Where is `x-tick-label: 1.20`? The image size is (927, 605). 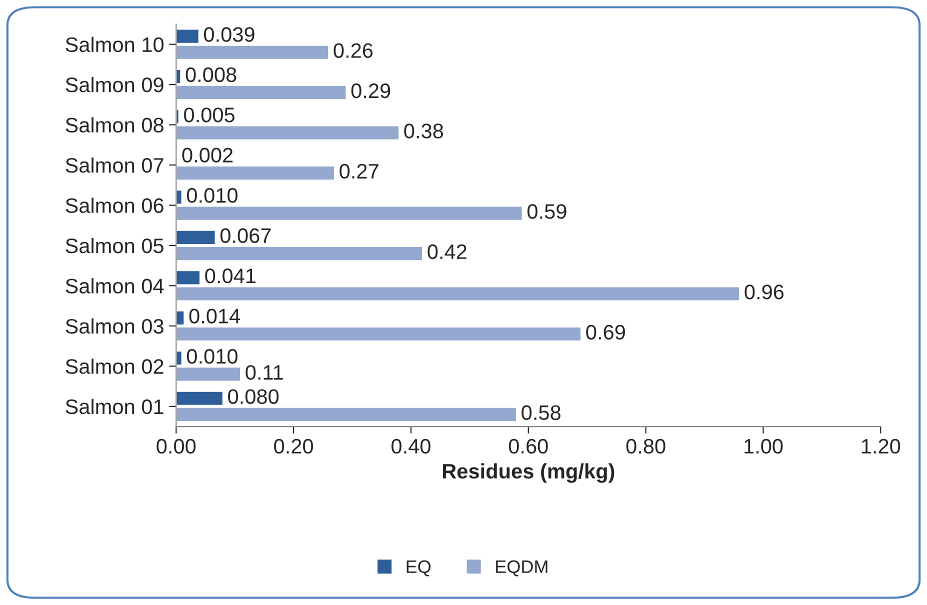
x-tick-label: 1.20 is located at coordinates (881, 446).